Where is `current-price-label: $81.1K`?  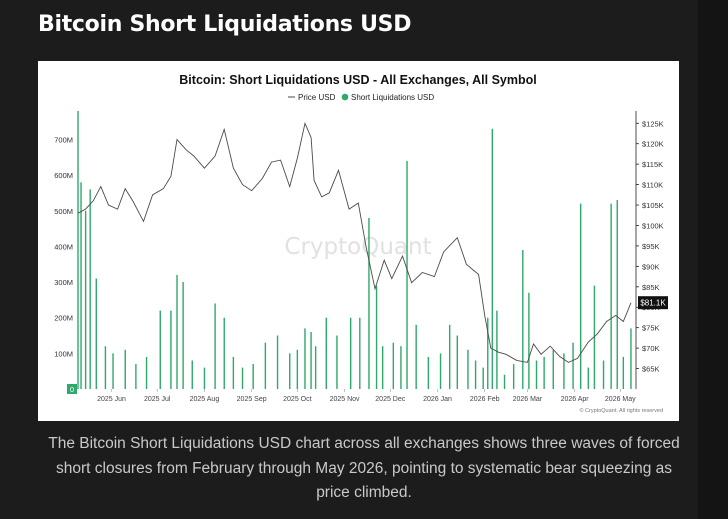
current-price-label: $81.1K is located at coordinates (653, 303).